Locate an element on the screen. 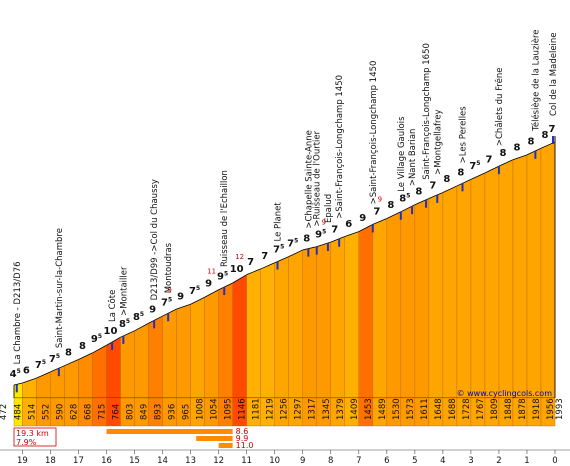 Image resolution: width=570 pixels, height=466 pixels. place-label: Saint-François-Longchamp 1650 is located at coordinates (427, 111).